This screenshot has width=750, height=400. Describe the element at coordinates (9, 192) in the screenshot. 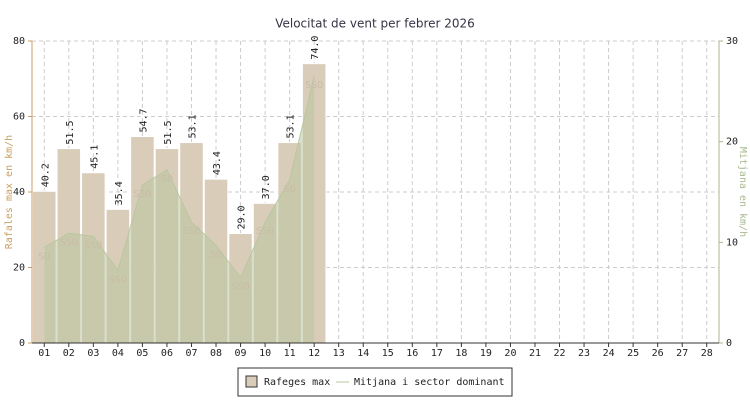

I see `y-axis-label: Rafales max en km/h` at that location.